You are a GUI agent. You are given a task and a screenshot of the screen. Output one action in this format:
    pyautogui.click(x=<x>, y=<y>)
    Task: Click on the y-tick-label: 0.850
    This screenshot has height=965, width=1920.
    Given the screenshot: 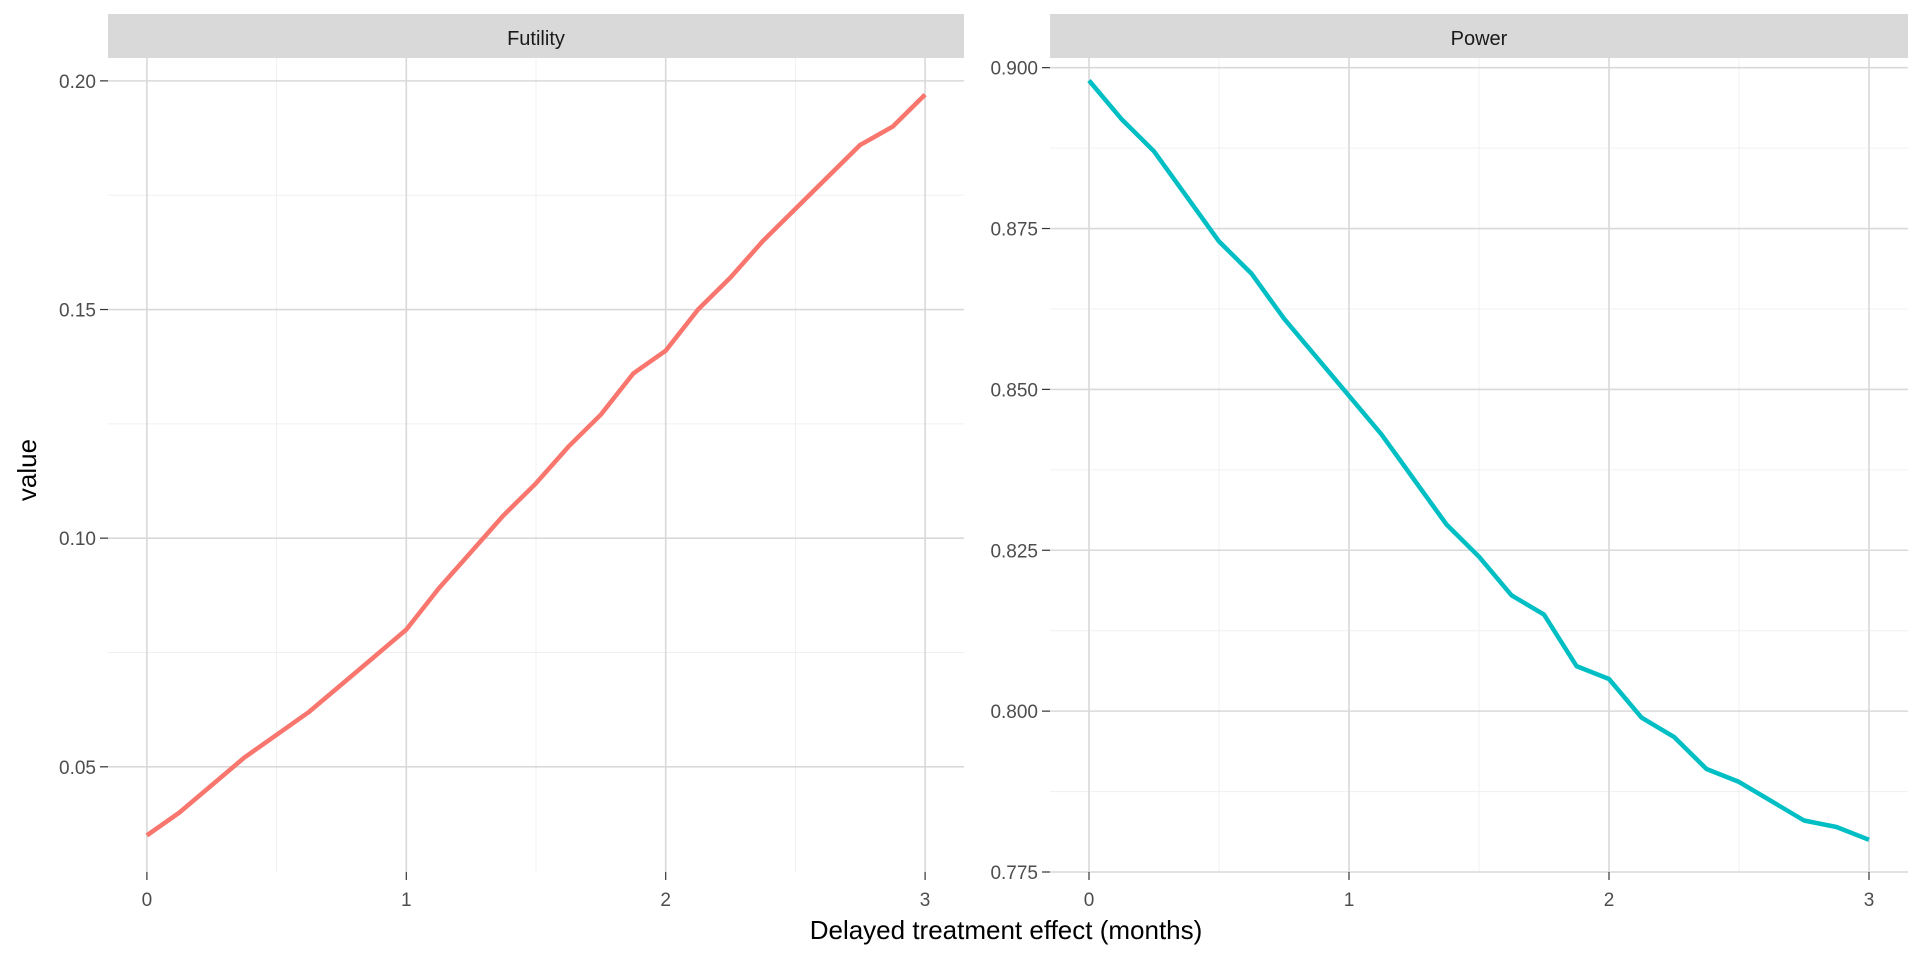 What is the action you would take?
    pyautogui.click(x=1014, y=390)
    